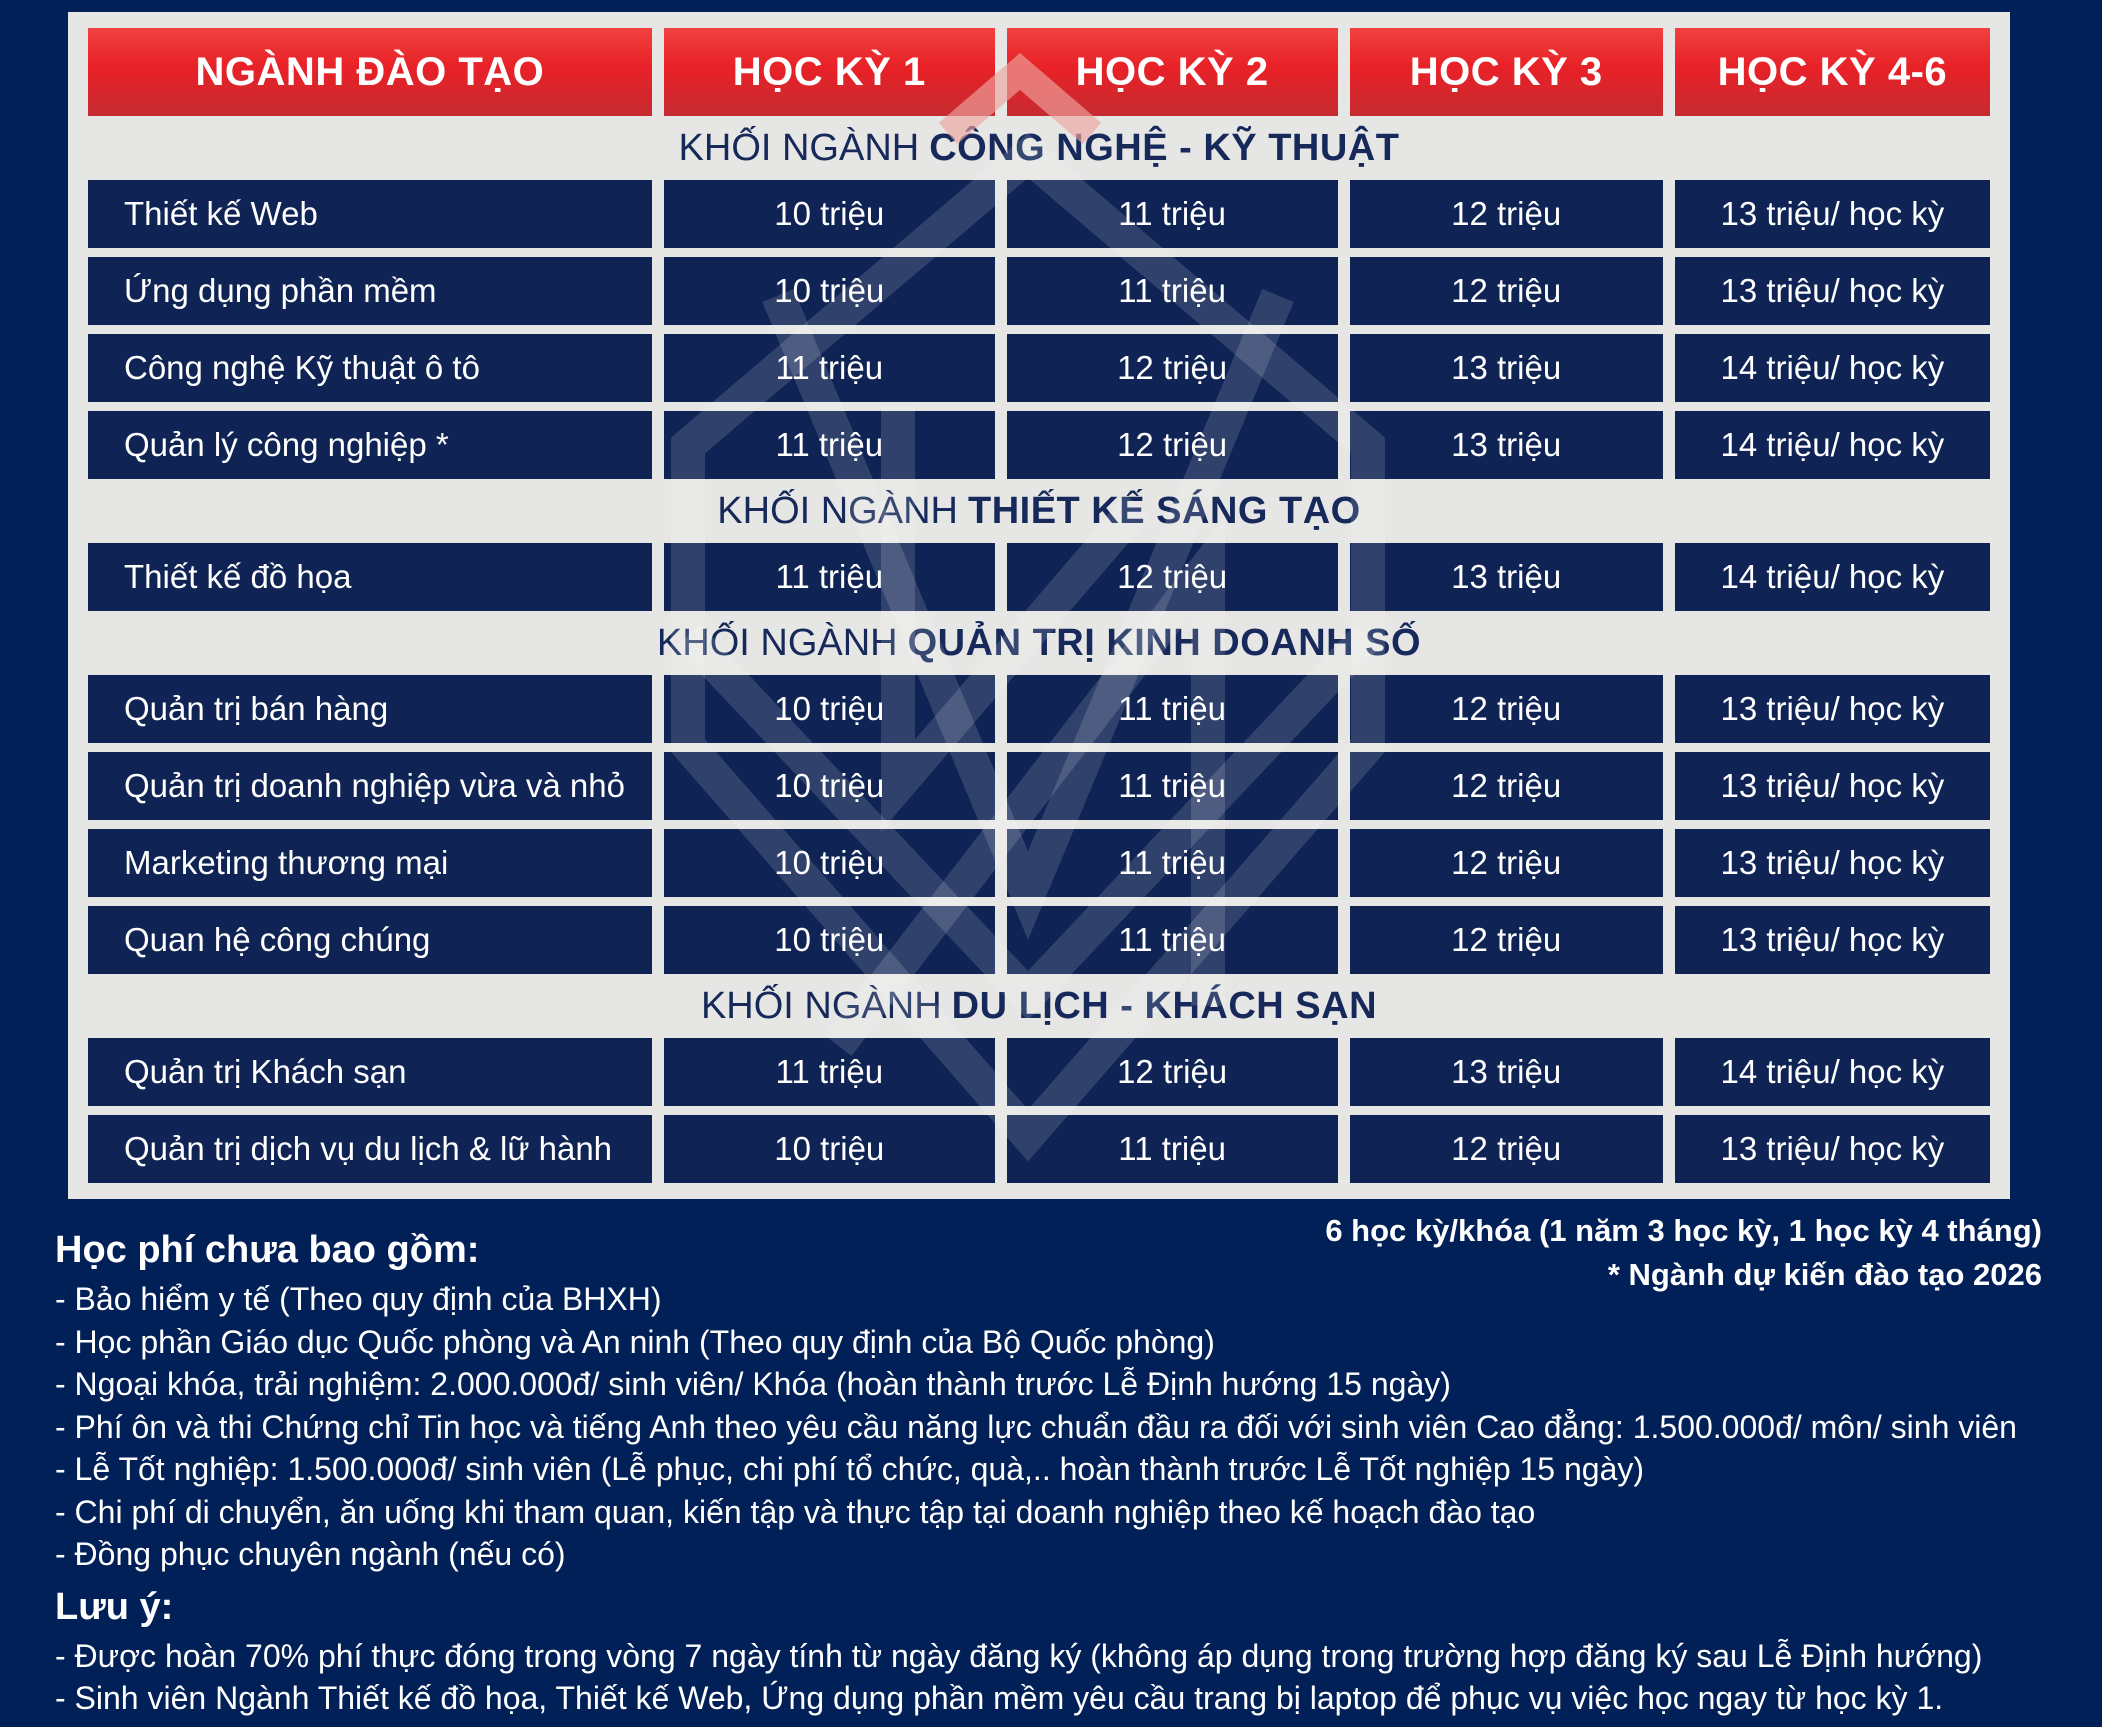 The height and width of the screenshot is (1727, 2102). What do you see at coordinates (370, 291) in the screenshot?
I see `major-name: Ứng dụng phần mềm` at bounding box center [370, 291].